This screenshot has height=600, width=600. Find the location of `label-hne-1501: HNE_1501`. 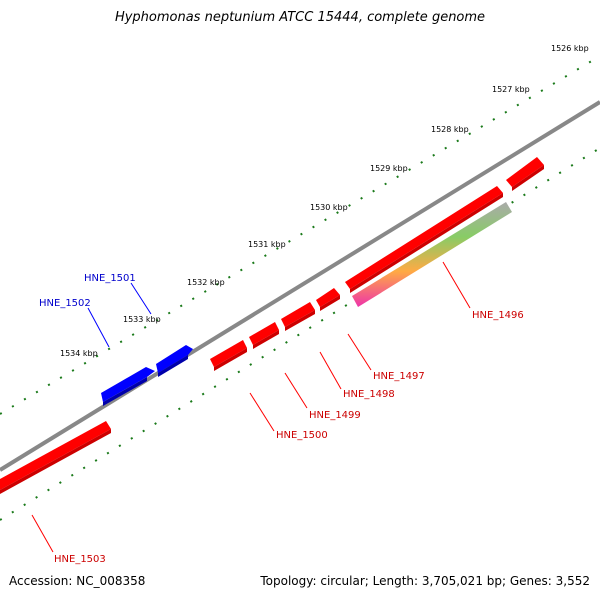

label-hne-1501: HNE_1501 is located at coordinates (110, 278).